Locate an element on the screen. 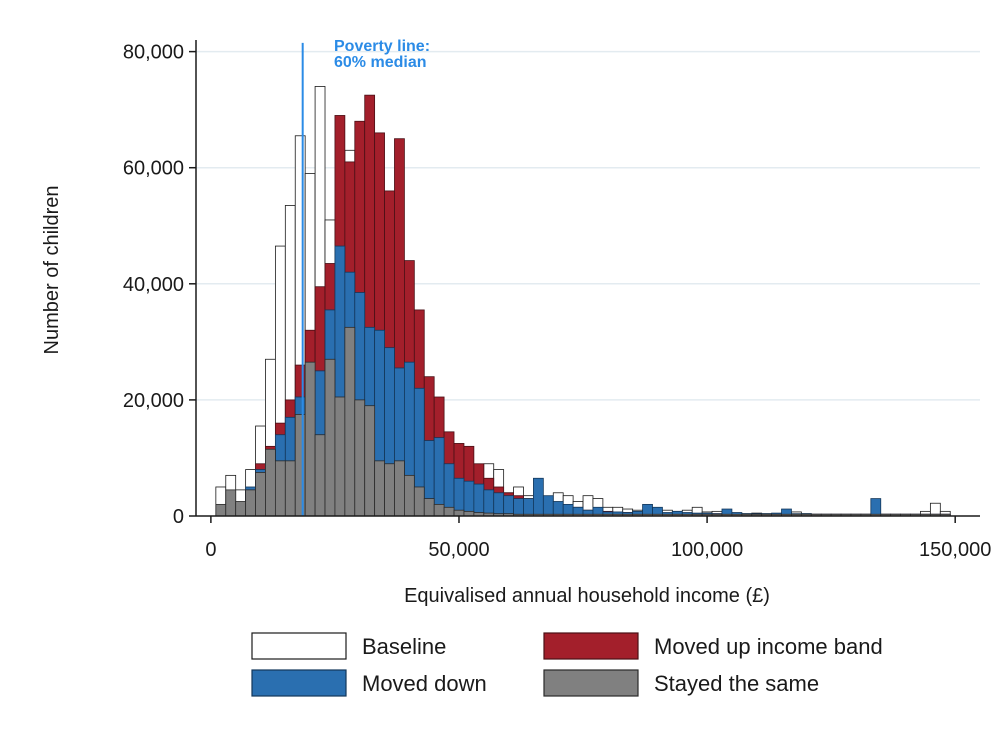 The image size is (1008, 729). legend-swatch-moved-up is located at coordinates (591, 646).